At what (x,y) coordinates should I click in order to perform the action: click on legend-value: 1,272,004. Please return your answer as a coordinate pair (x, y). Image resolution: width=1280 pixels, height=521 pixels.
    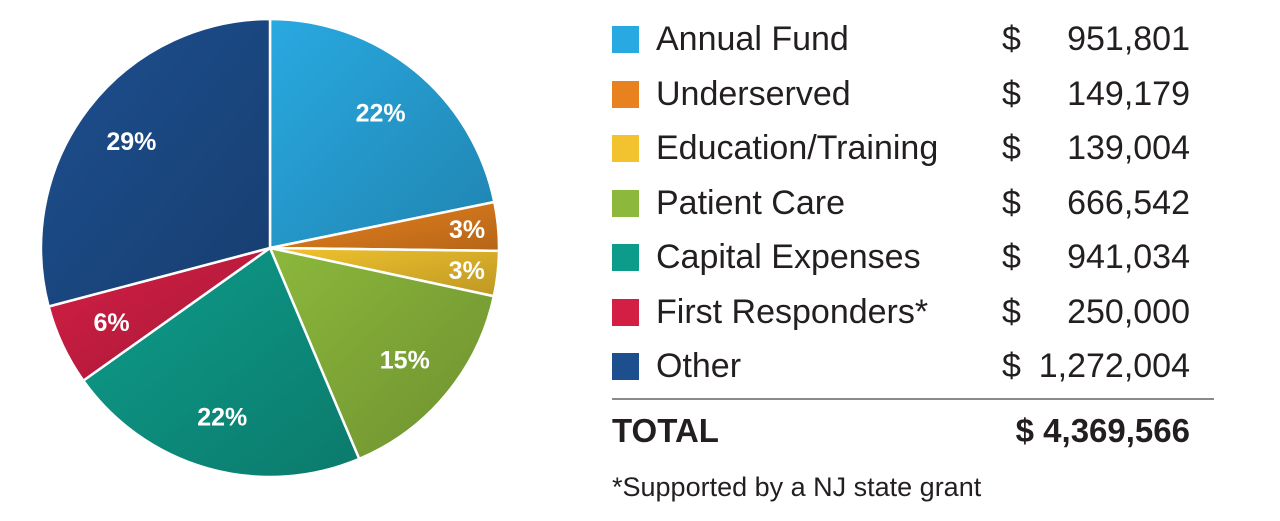
    Looking at the image, I should click on (1114, 366).